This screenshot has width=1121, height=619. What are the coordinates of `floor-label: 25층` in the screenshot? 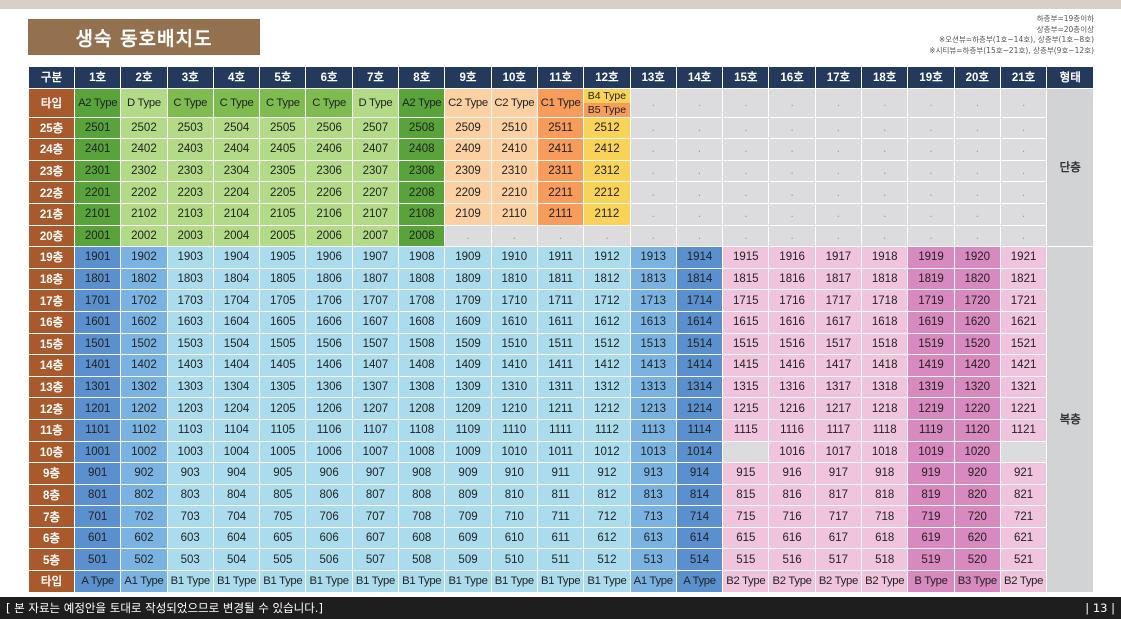 It's located at (51, 128).